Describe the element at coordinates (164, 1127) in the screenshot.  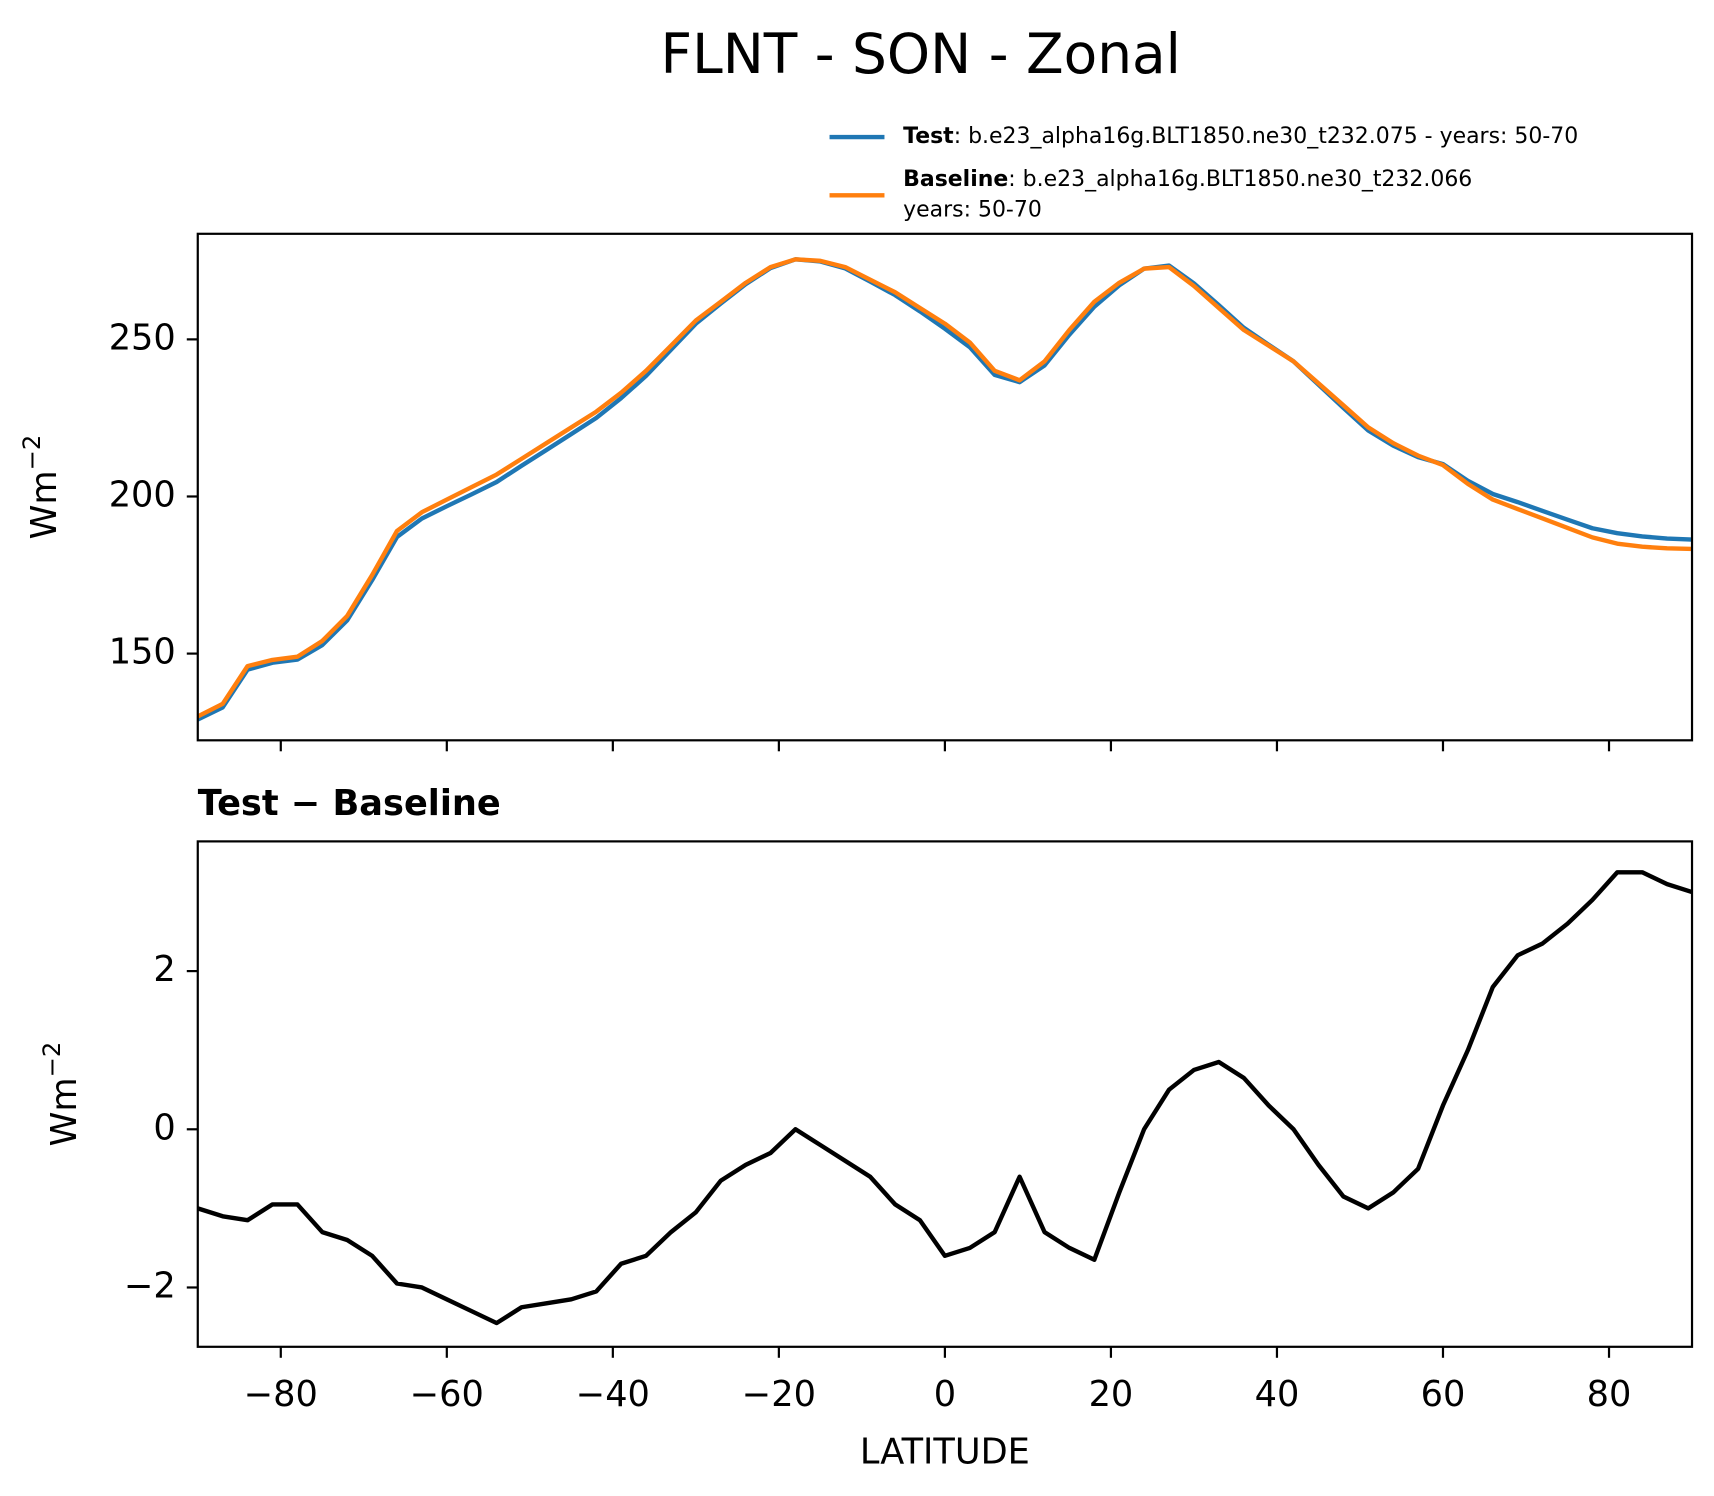
I see `y-tick-label: 0` at that location.